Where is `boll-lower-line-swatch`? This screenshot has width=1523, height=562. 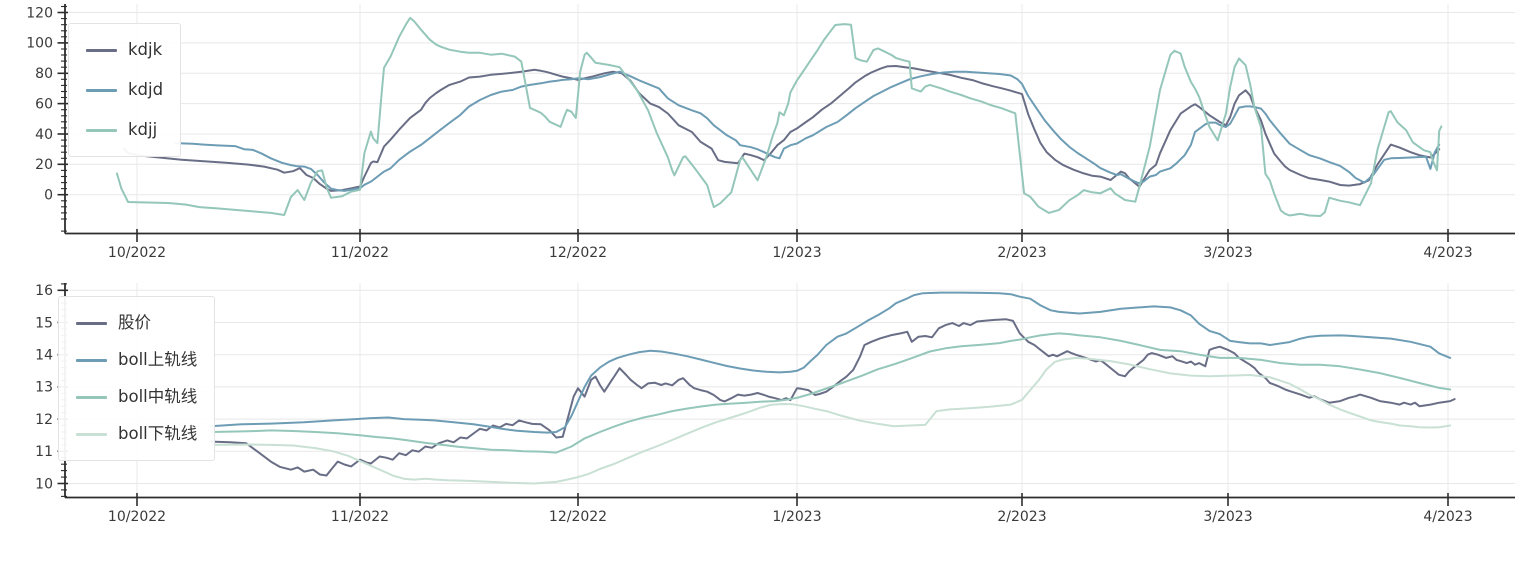
boll-lower-line-swatch is located at coordinates (91, 434).